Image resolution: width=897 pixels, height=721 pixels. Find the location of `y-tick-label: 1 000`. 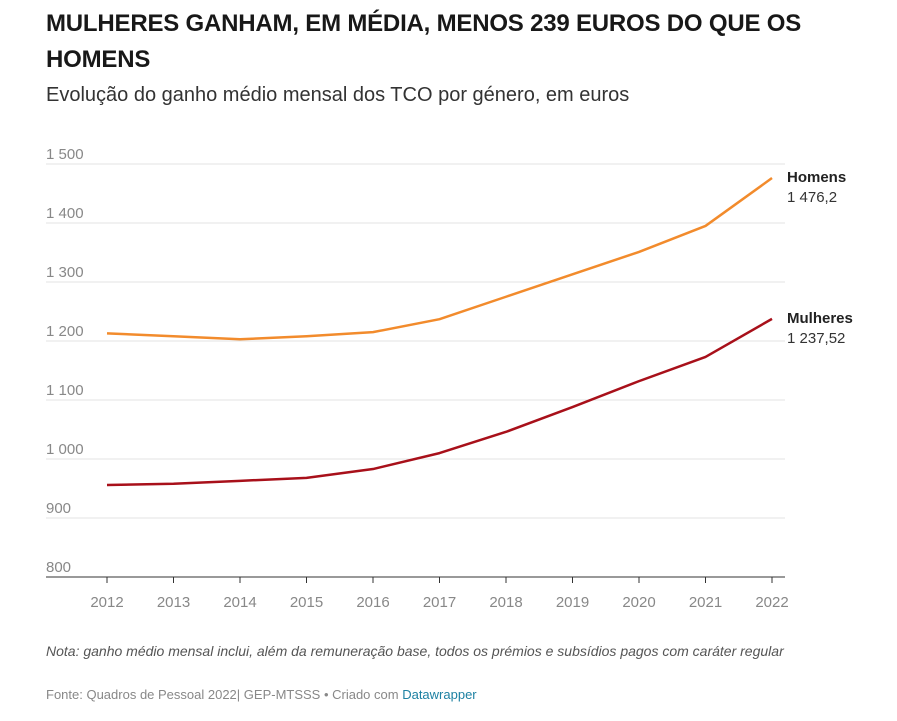

y-tick-label: 1 000 is located at coordinates (65, 449).